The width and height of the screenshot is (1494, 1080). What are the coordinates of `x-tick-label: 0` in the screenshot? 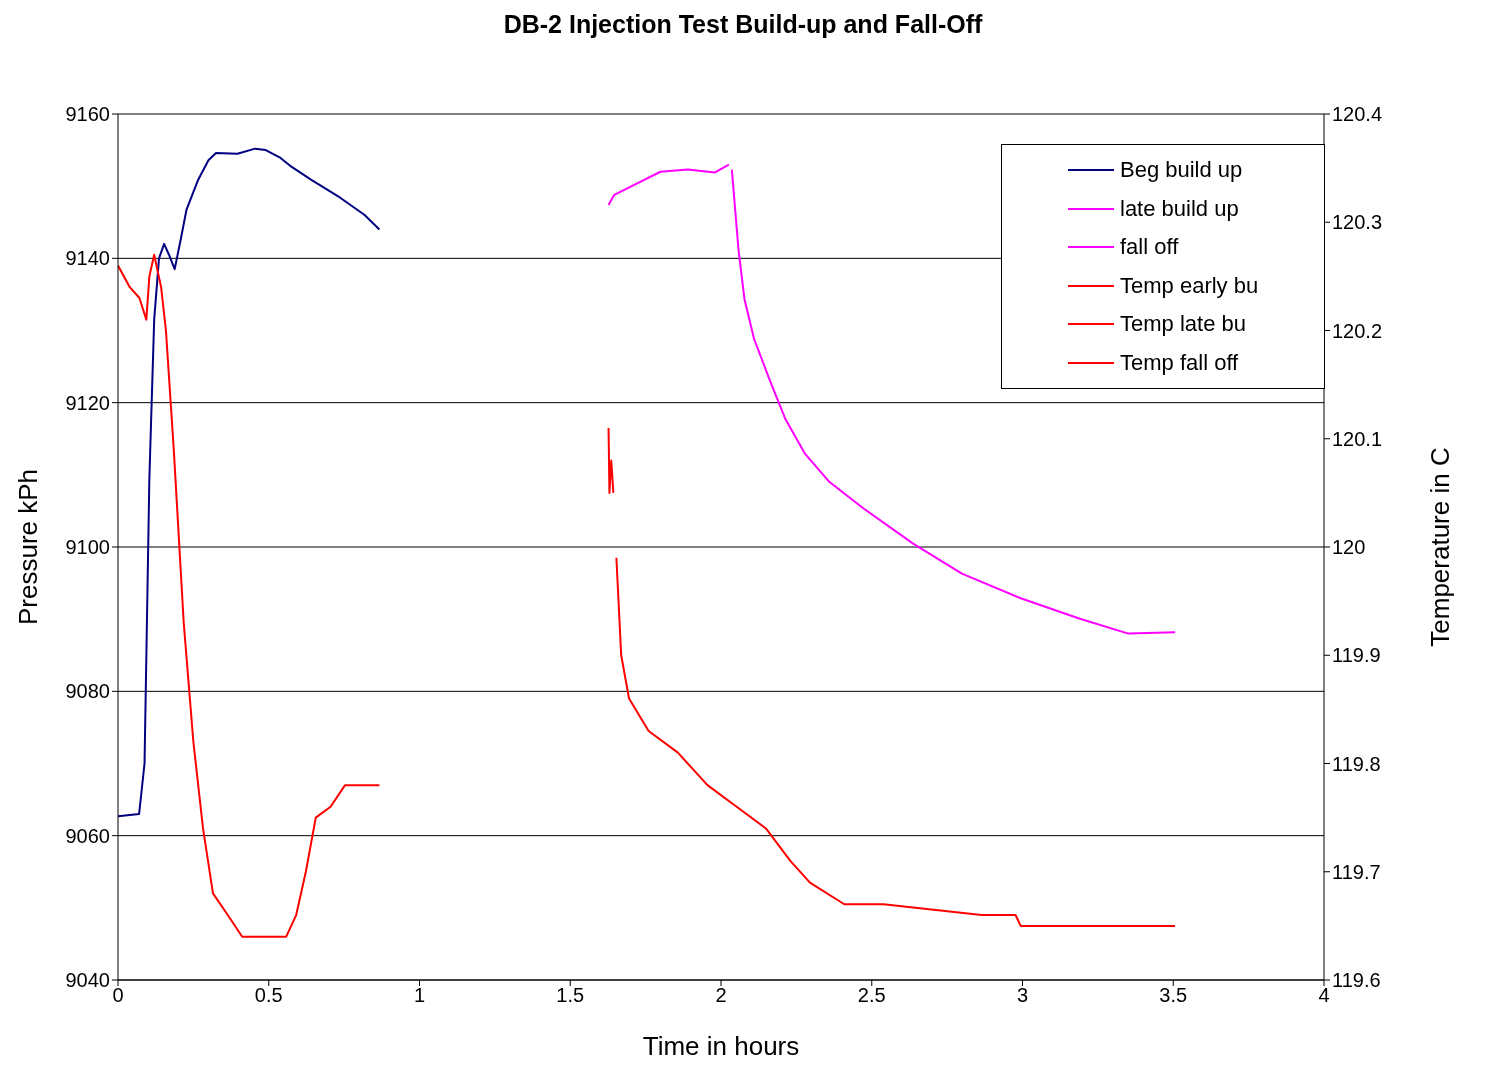 It's located at (118, 995).